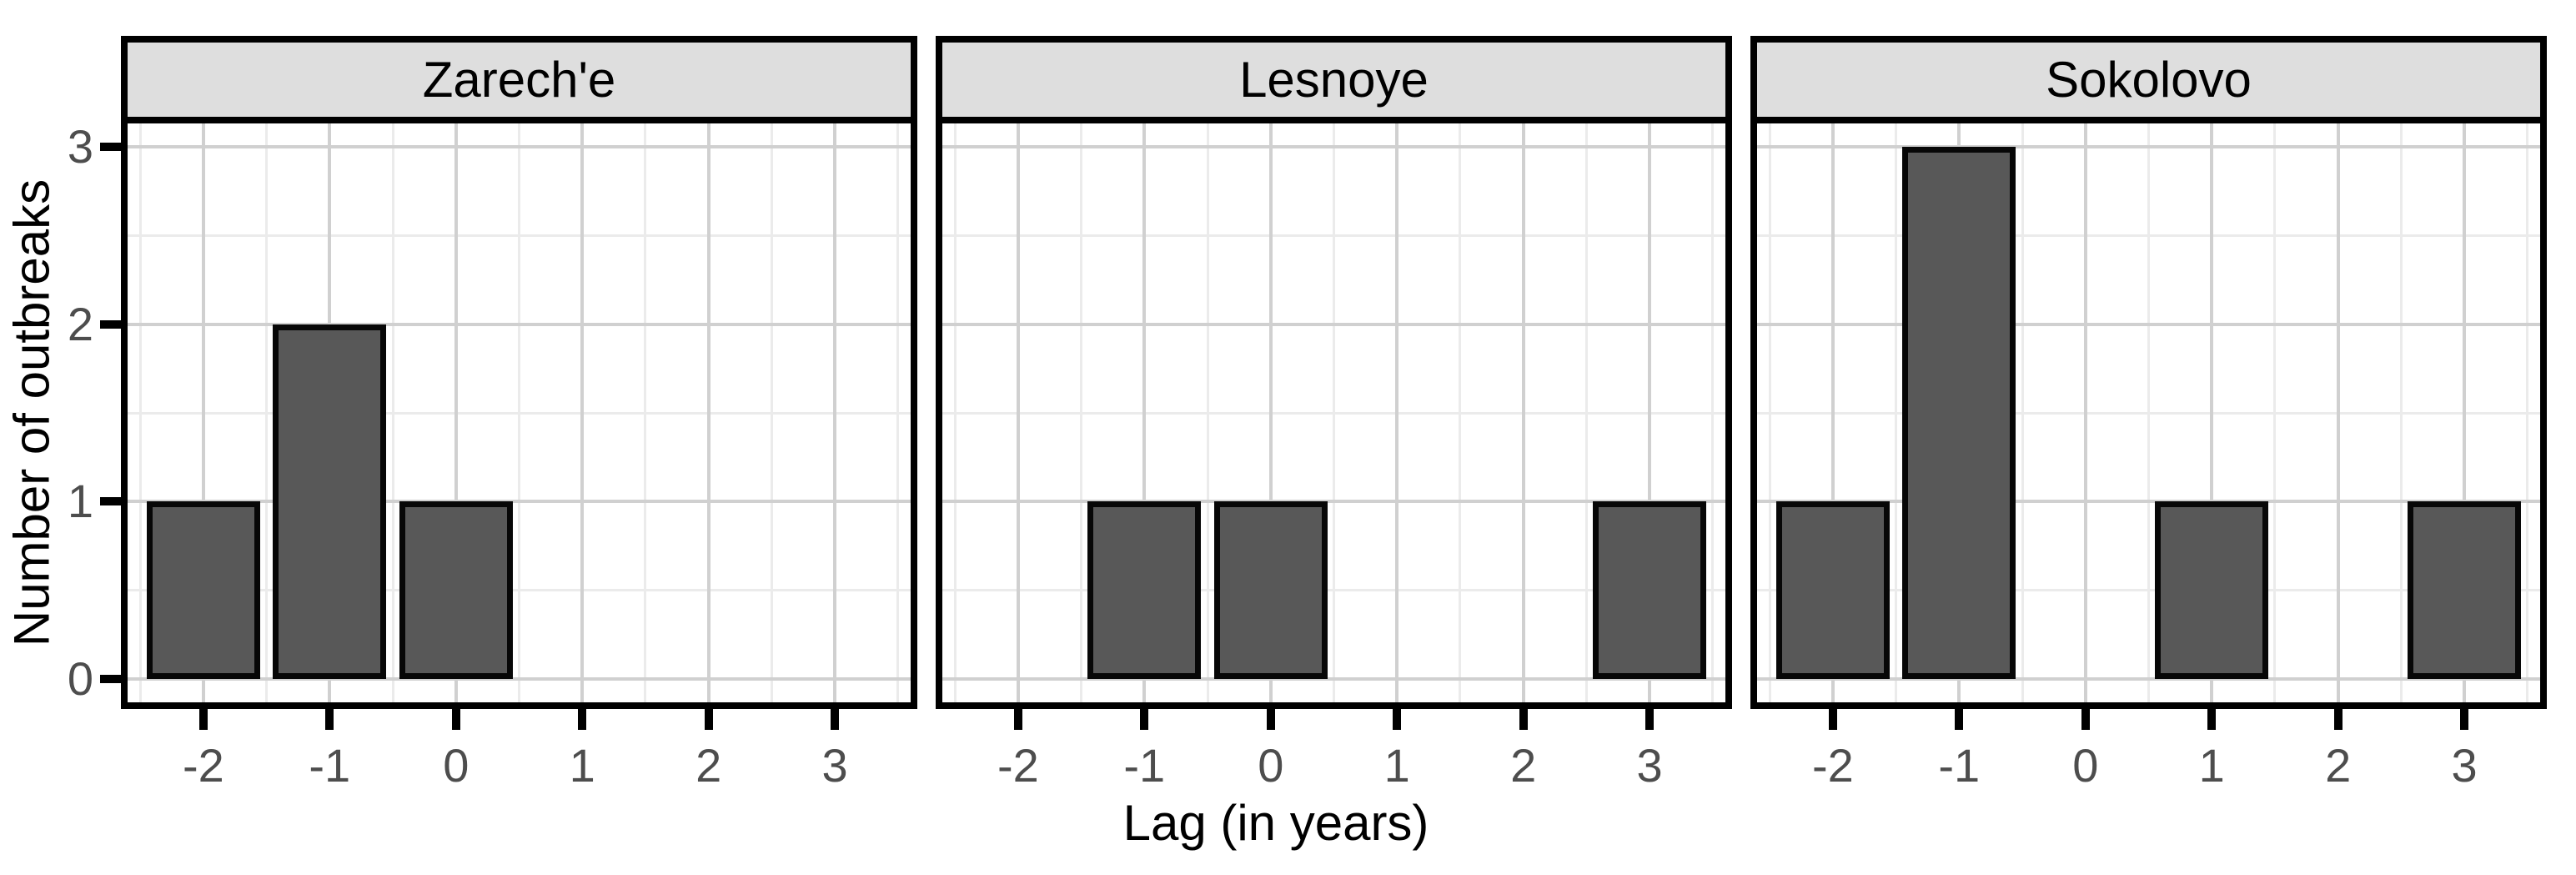 This screenshot has width=2576, height=875. Describe the element at coordinates (1275, 823) in the screenshot. I see `x-axis-title: Lag (in years)` at that location.